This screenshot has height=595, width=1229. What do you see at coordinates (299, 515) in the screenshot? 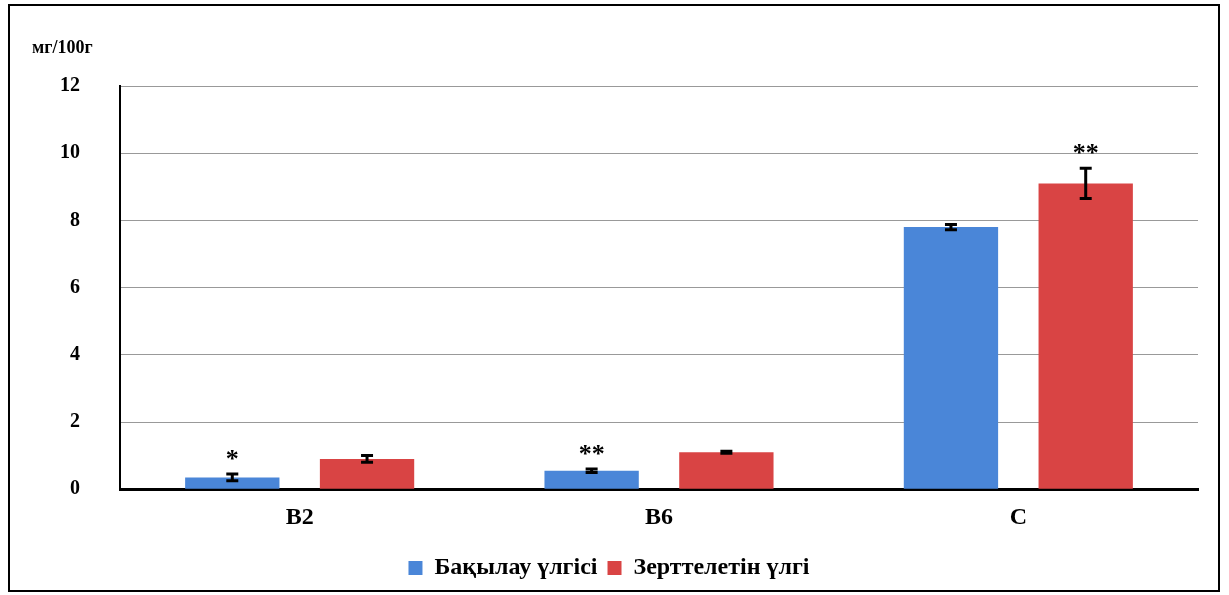
I see `x-tick-label: B2` at bounding box center [299, 515].